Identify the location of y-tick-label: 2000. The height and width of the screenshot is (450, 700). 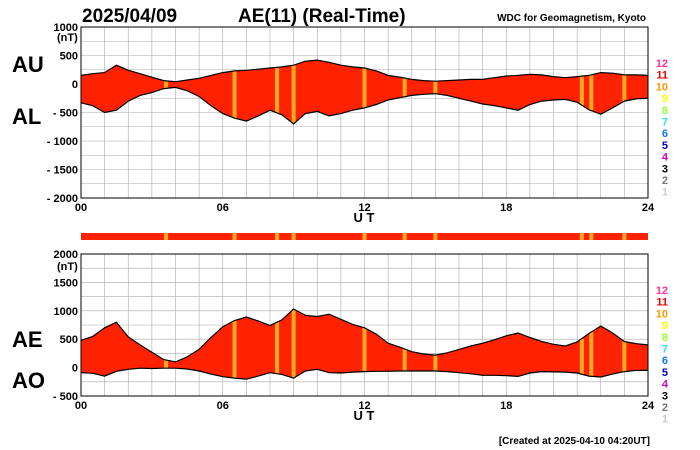
(66, 255).